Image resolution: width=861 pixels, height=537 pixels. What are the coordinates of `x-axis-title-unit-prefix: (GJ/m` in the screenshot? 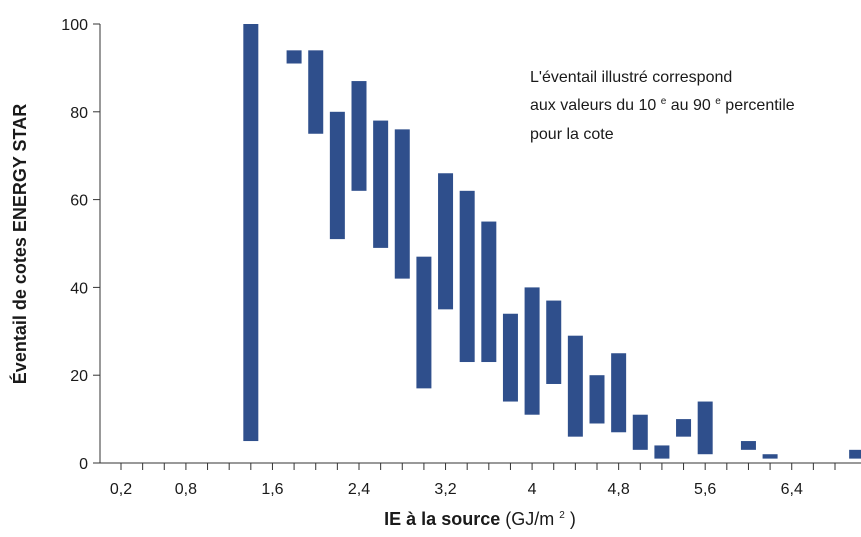 It's located at (529, 519).